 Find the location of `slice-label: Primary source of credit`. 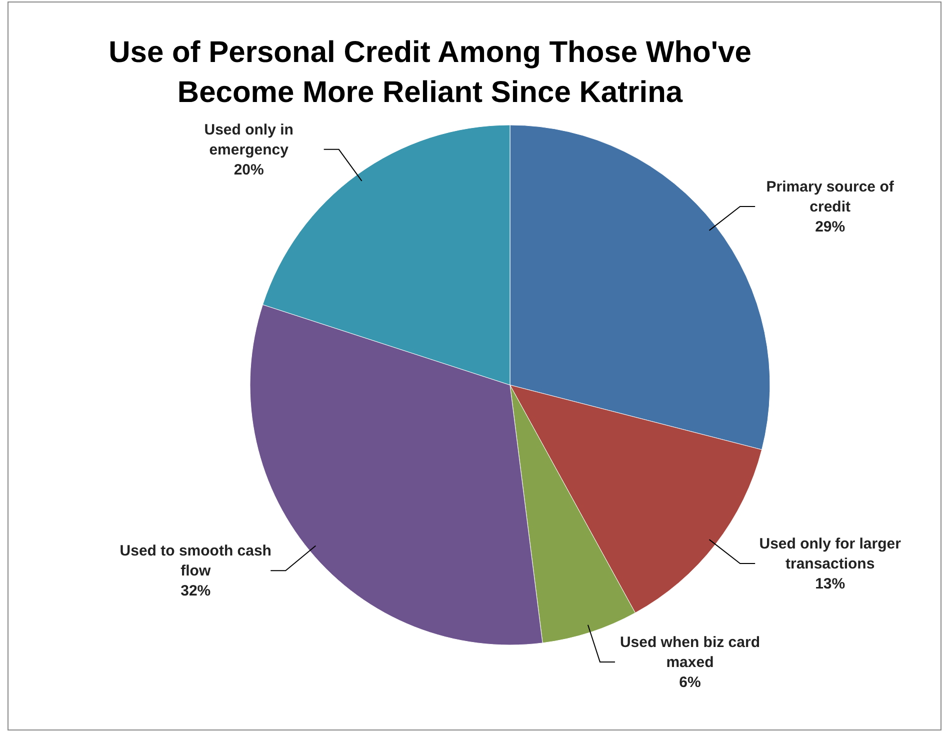

slice-label: Primary source of credit is located at coordinates (830, 197).